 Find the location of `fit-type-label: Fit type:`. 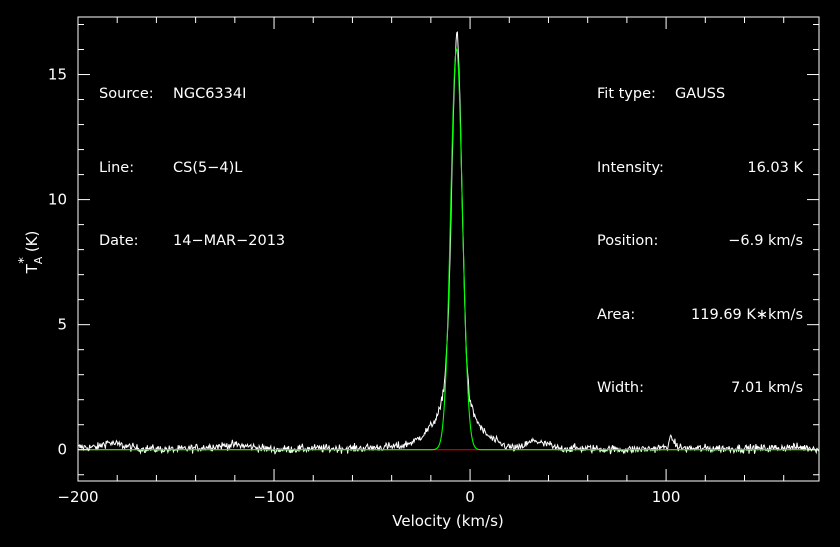

fit-type-label: Fit type: is located at coordinates (626, 94).